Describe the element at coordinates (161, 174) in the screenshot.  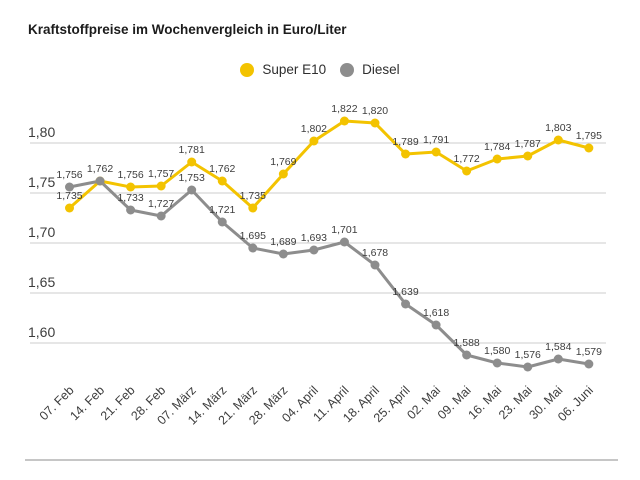
I see `value-label: 1,757` at that location.